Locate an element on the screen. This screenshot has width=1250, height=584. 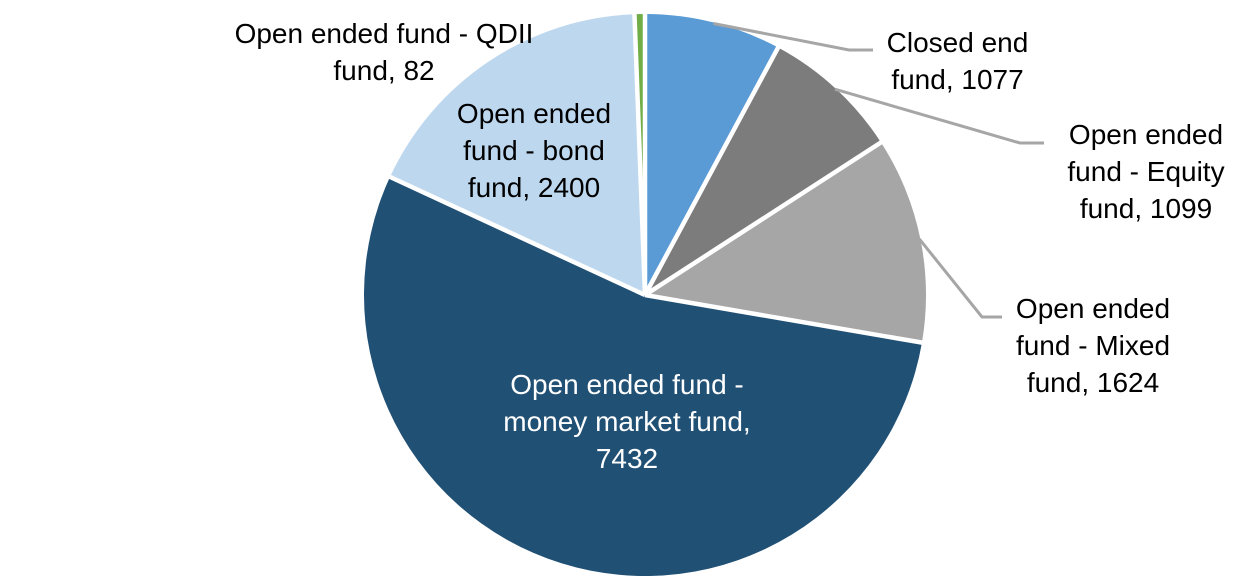
leader-line-open-ended-fund-mixed-fund is located at coordinates (960, 278).